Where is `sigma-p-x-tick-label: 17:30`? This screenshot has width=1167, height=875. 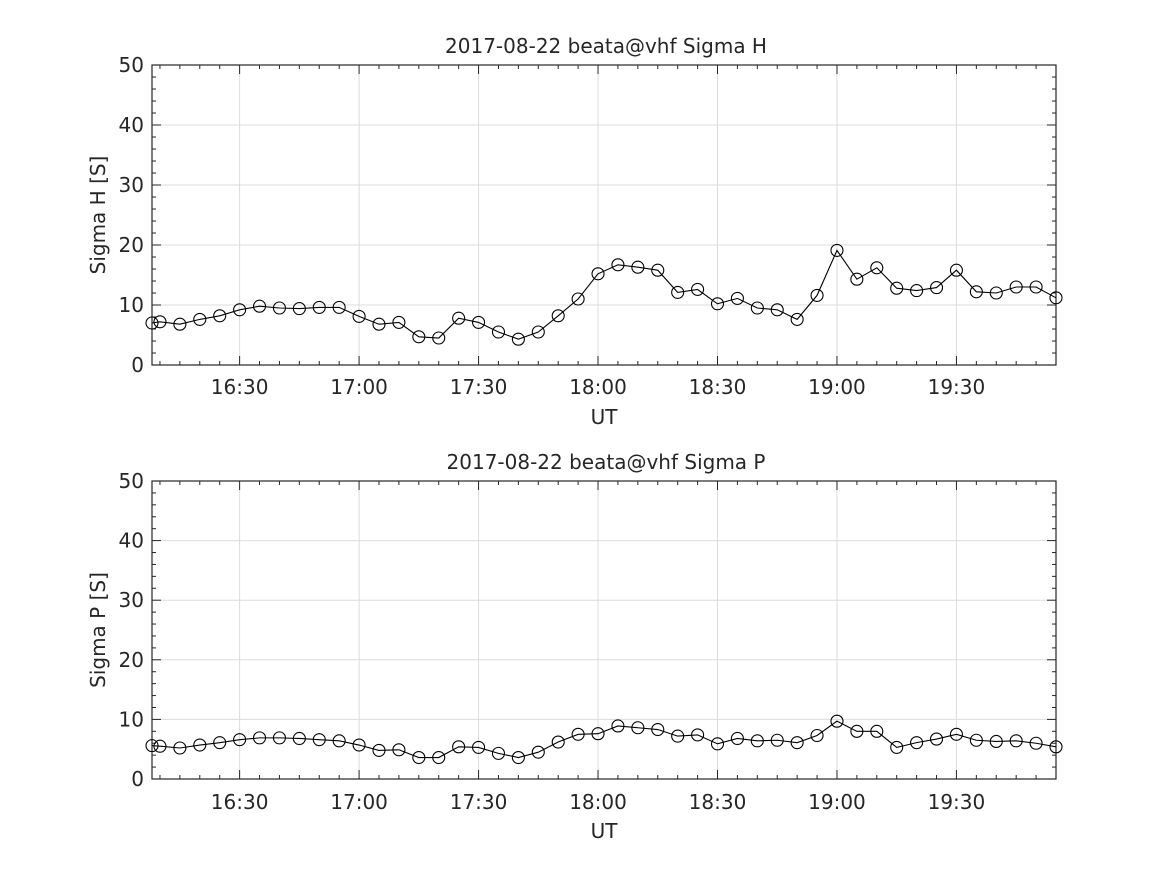
sigma-p-x-tick-label: 17:30 is located at coordinates (479, 802).